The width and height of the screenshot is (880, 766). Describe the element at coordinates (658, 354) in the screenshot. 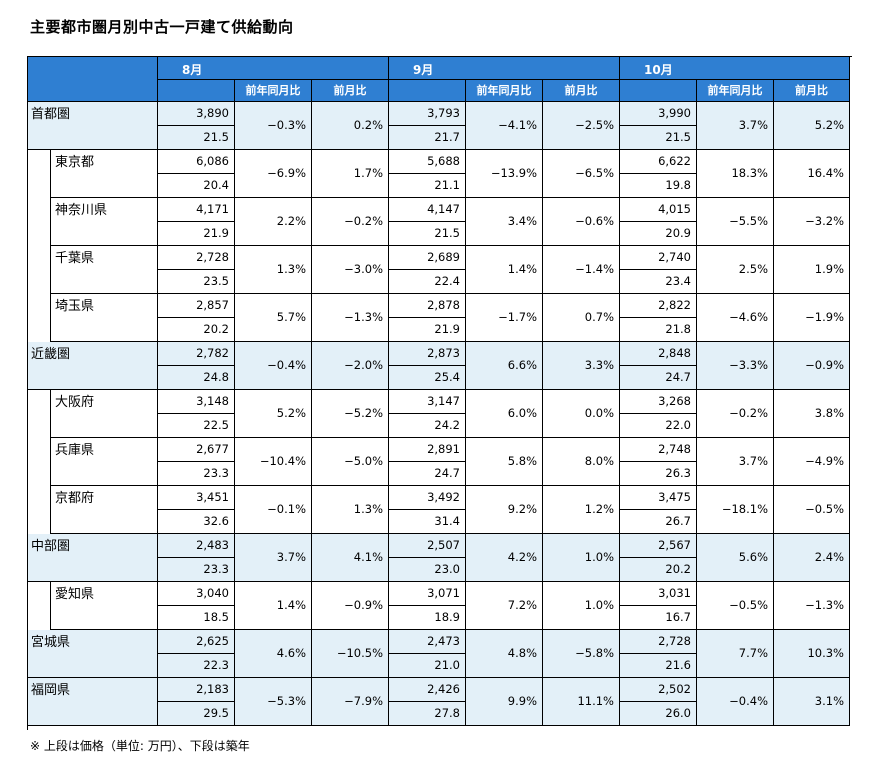

I see `price-cell: 2,848` at that location.